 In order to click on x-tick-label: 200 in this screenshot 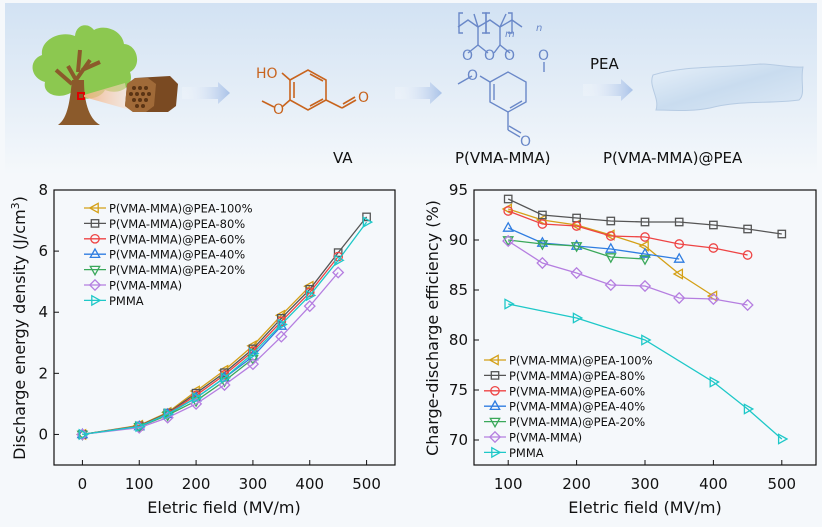, I will do `click(196, 484)`.